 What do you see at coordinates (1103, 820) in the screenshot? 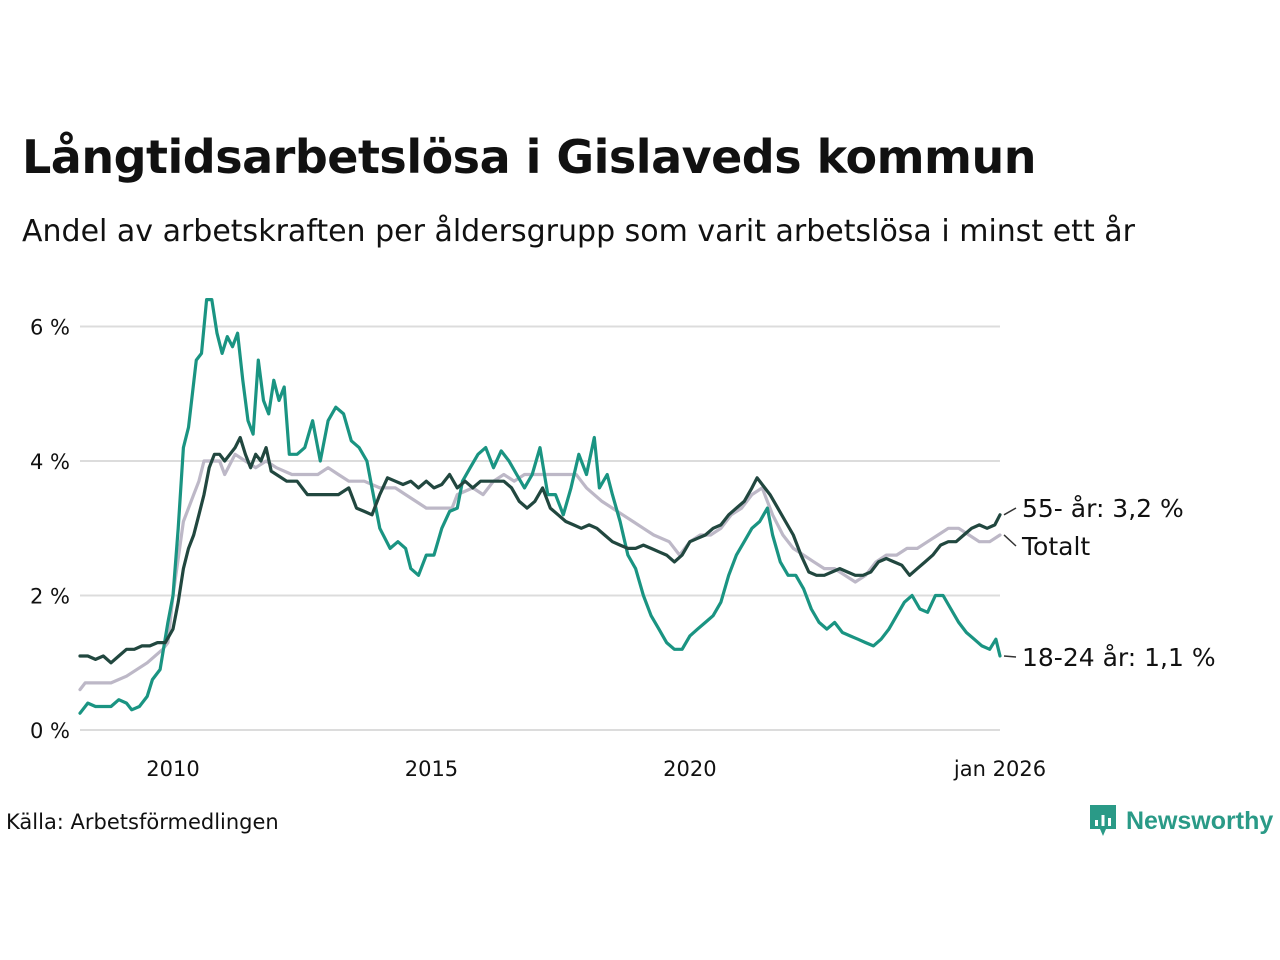
I see `newsworthy-logo-icon` at bounding box center [1103, 820].